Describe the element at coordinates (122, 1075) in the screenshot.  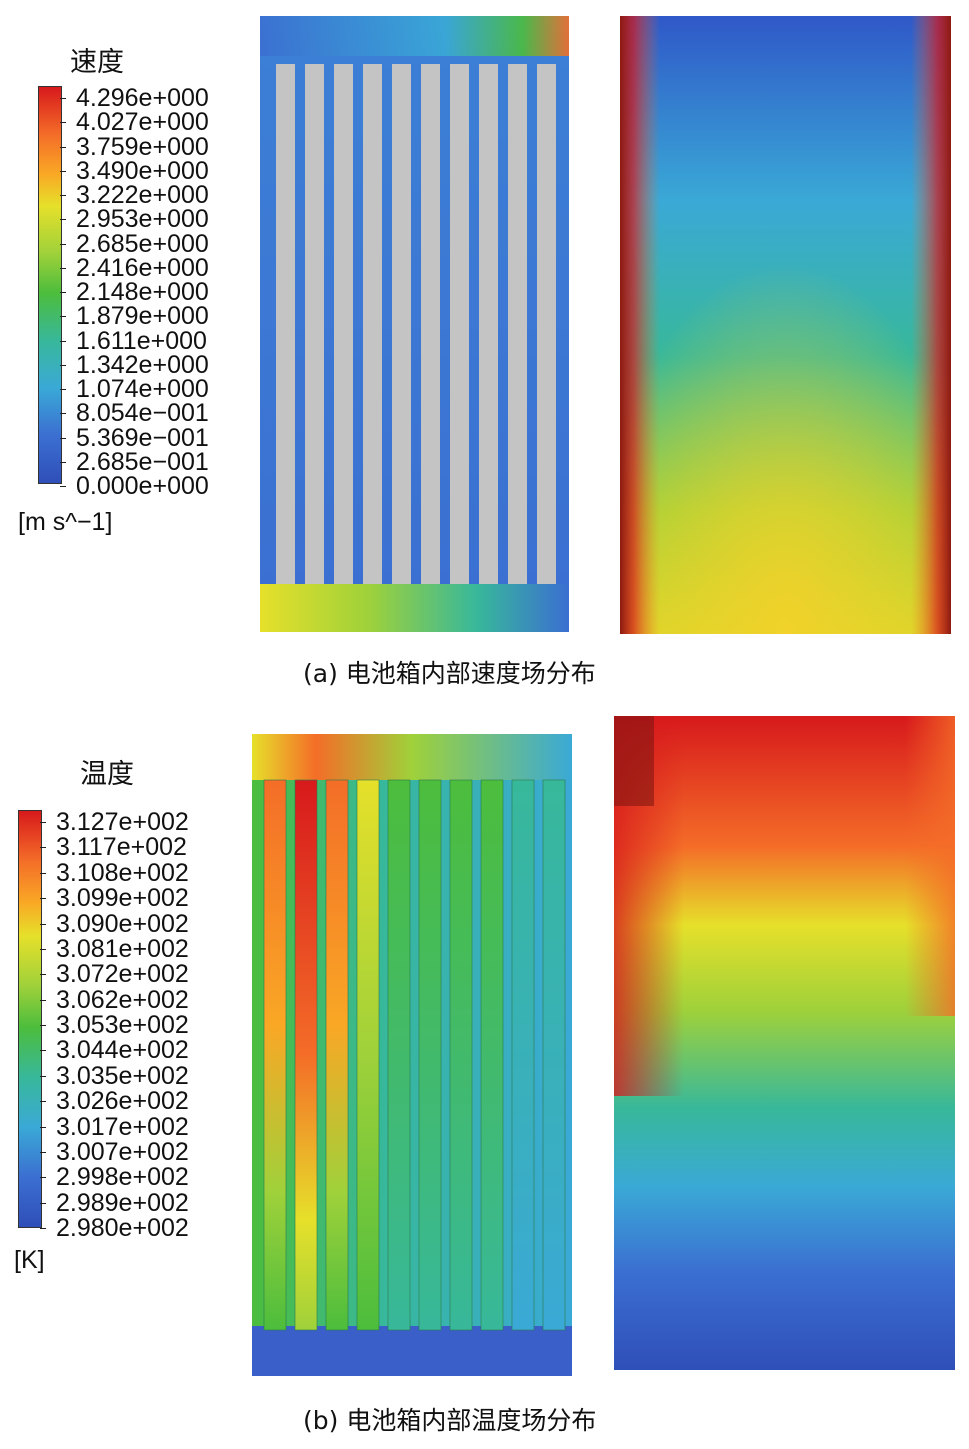
I see `temperature-tick-label: 3.035e+002` at that location.